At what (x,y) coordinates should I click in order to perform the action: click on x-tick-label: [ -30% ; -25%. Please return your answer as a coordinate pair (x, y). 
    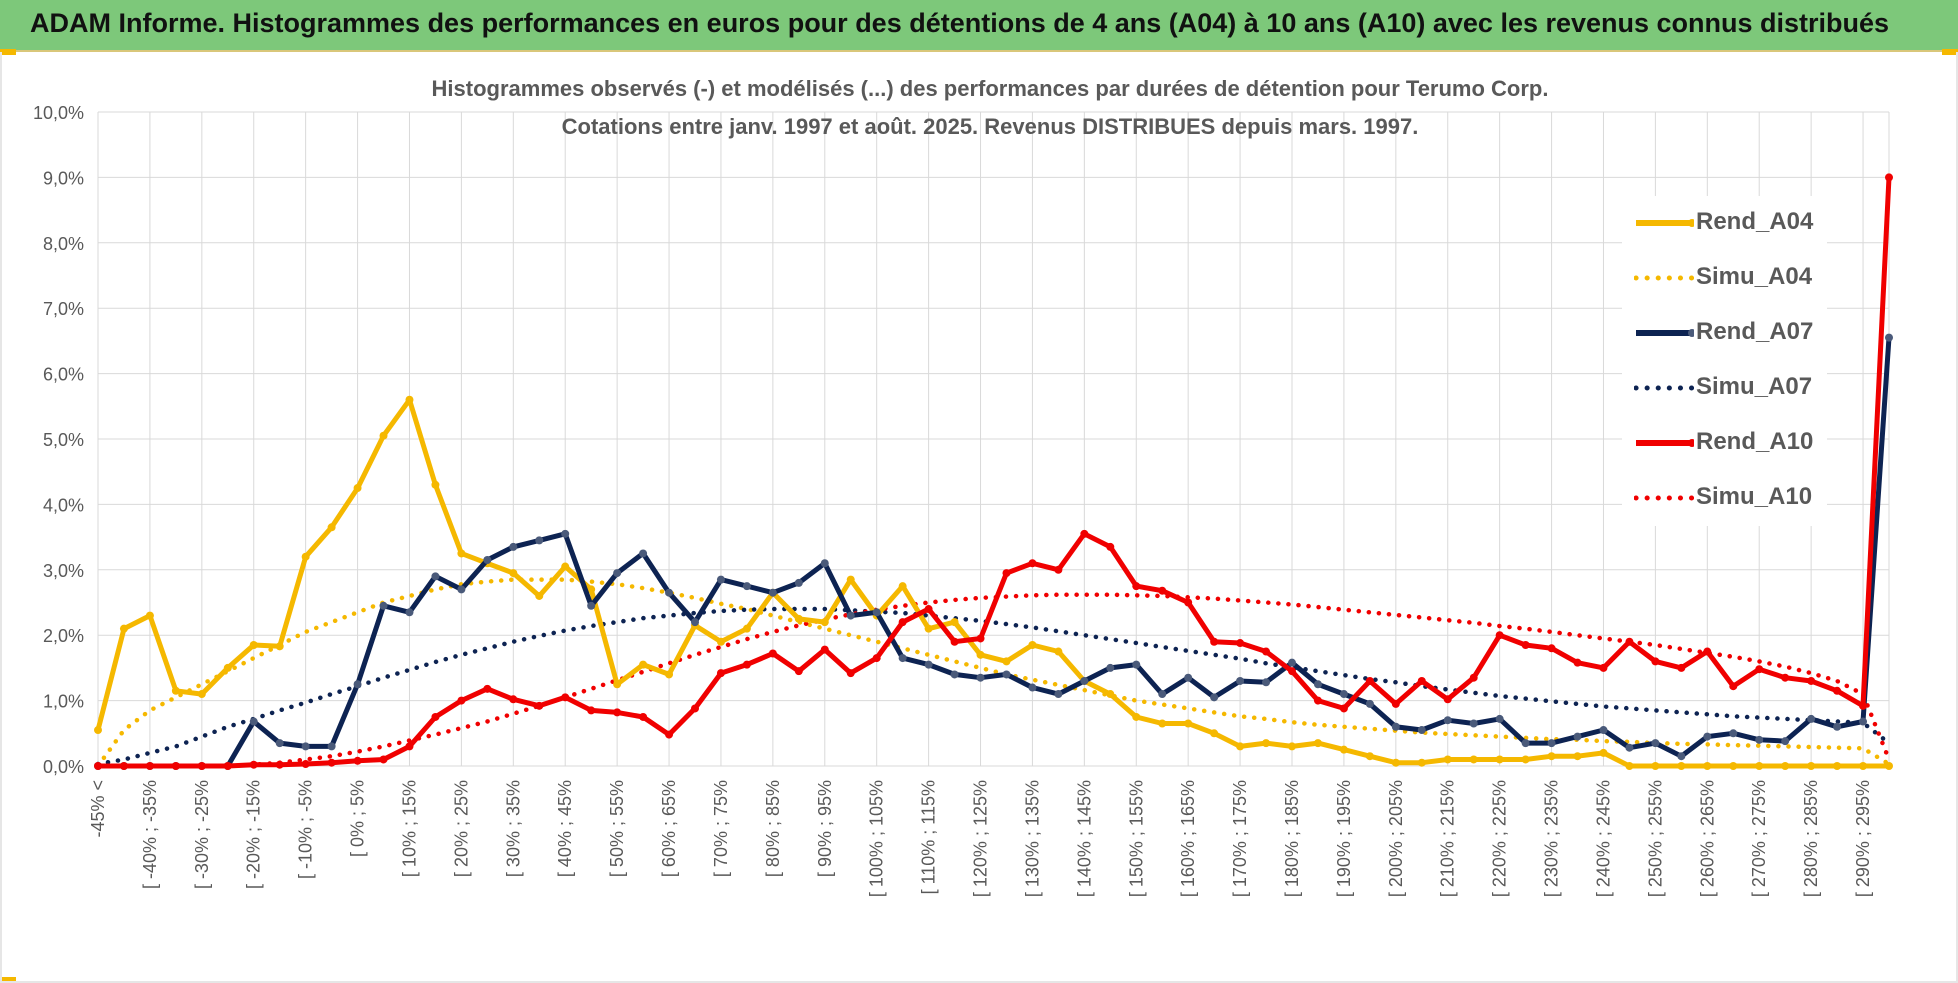
    Looking at the image, I should click on (202, 834).